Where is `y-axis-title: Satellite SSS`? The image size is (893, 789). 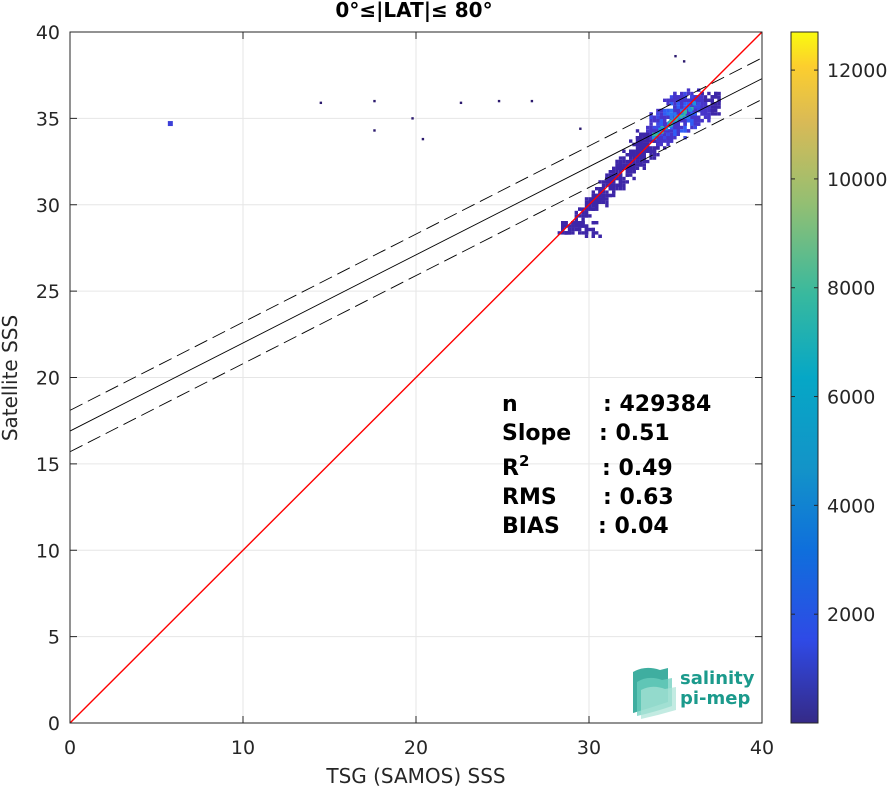
y-axis-title: Satellite SSS is located at coordinates (11, 378).